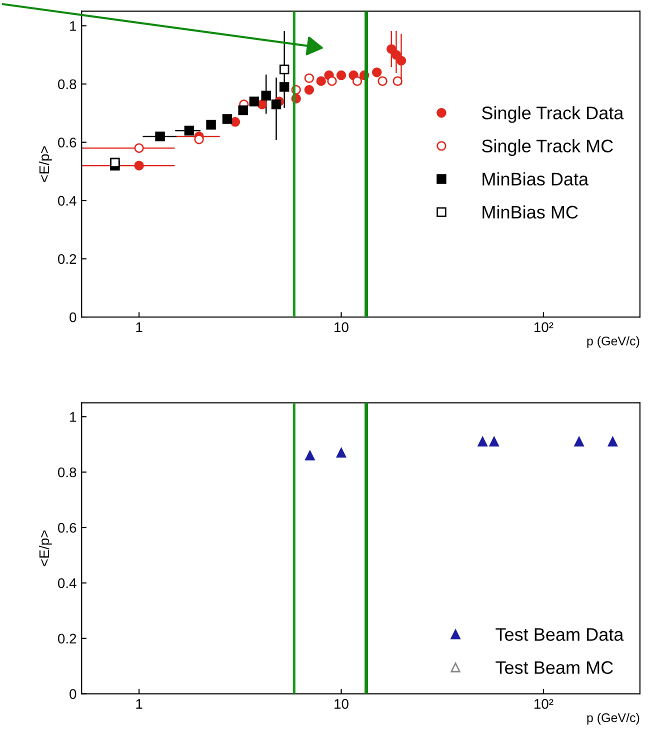 The image size is (653, 746). What do you see at coordinates (553, 114) in the screenshot?
I see `legend-label: Single Track Data` at bounding box center [553, 114].